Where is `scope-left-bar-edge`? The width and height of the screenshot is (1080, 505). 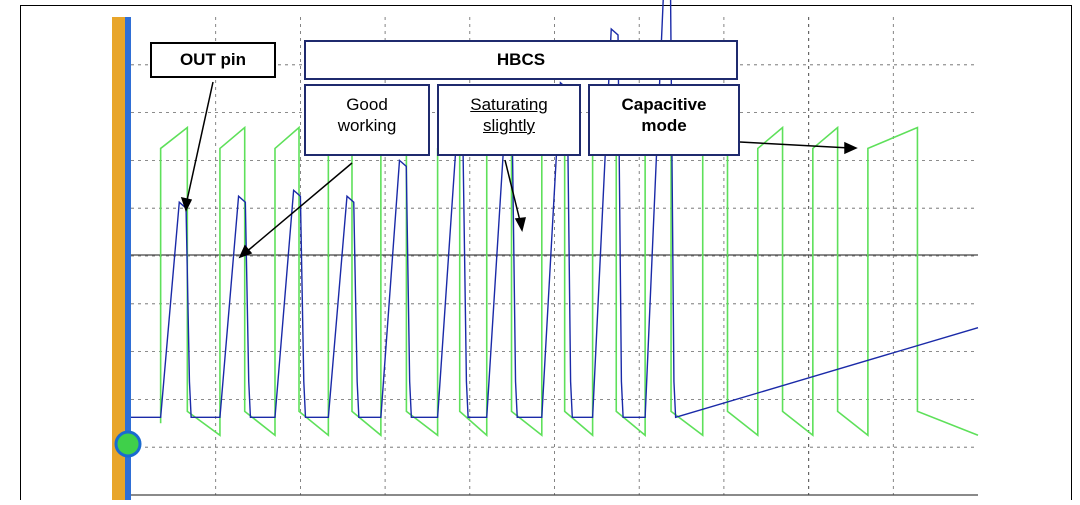 scope-left-bar-edge is located at coordinates (128, 258).